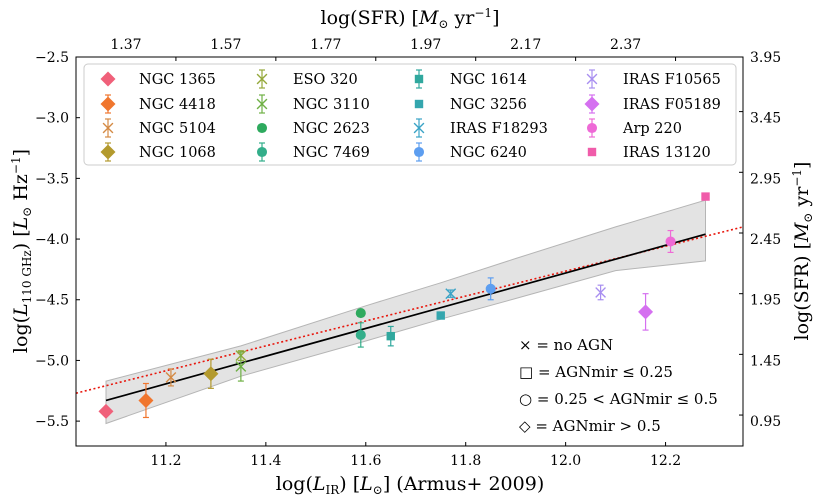 The image size is (822, 503). I want to click on marker-key-item-2: ○ = 0.25 < AGNmir ≤ 0.5, so click(618, 399).